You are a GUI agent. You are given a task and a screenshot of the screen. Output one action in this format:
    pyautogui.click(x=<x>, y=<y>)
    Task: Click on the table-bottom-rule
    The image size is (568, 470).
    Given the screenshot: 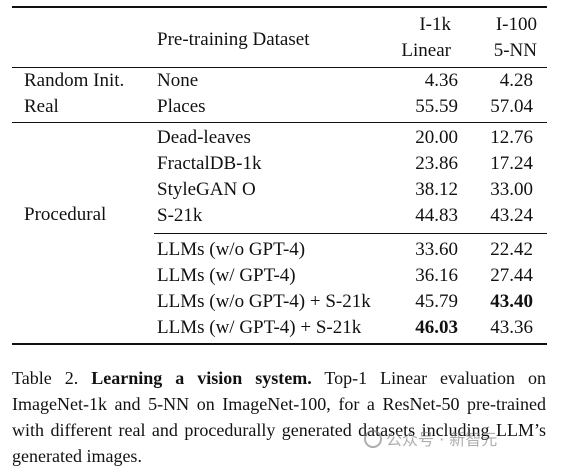 What is the action you would take?
    pyautogui.click(x=279, y=344)
    